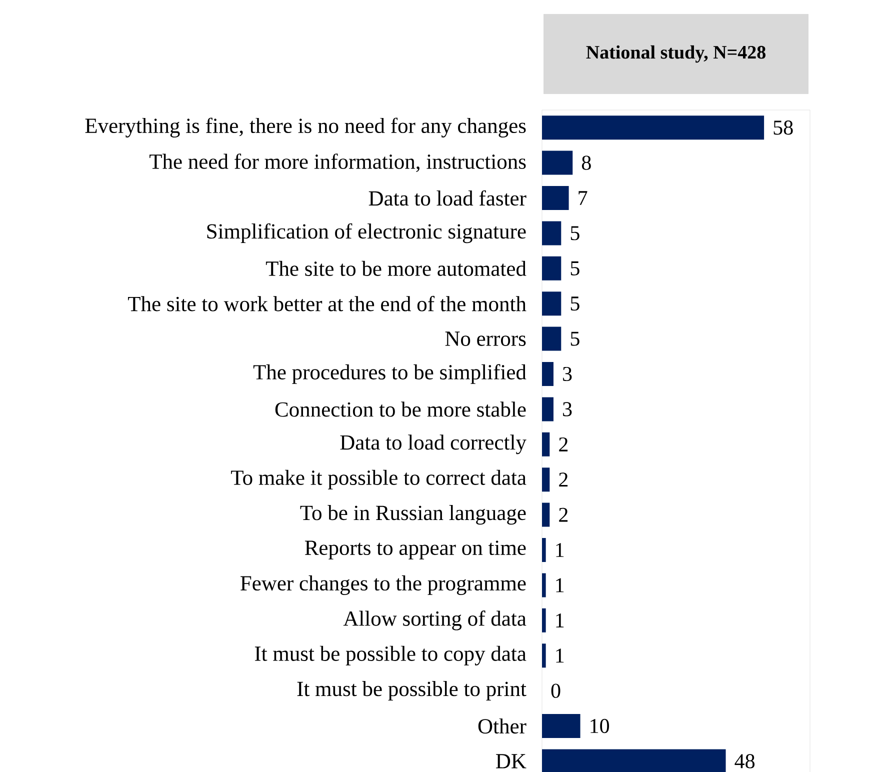 This screenshot has width=870, height=772. What do you see at coordinates (389, 374) in the screenshot?
I see `y-tick-label: The procedures to be simplified` at bounding box center [389, 374].